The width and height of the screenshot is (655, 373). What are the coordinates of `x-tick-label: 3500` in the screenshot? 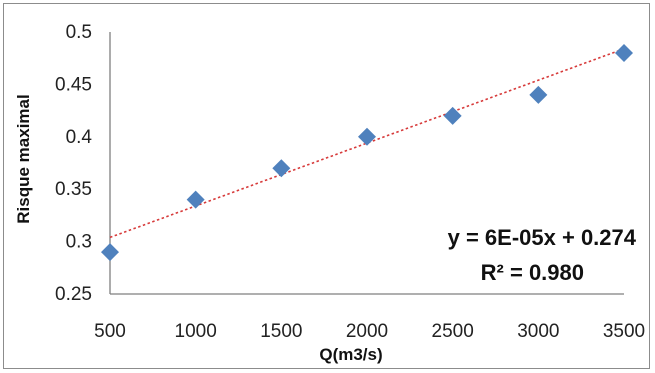 It's located at (624, 331).